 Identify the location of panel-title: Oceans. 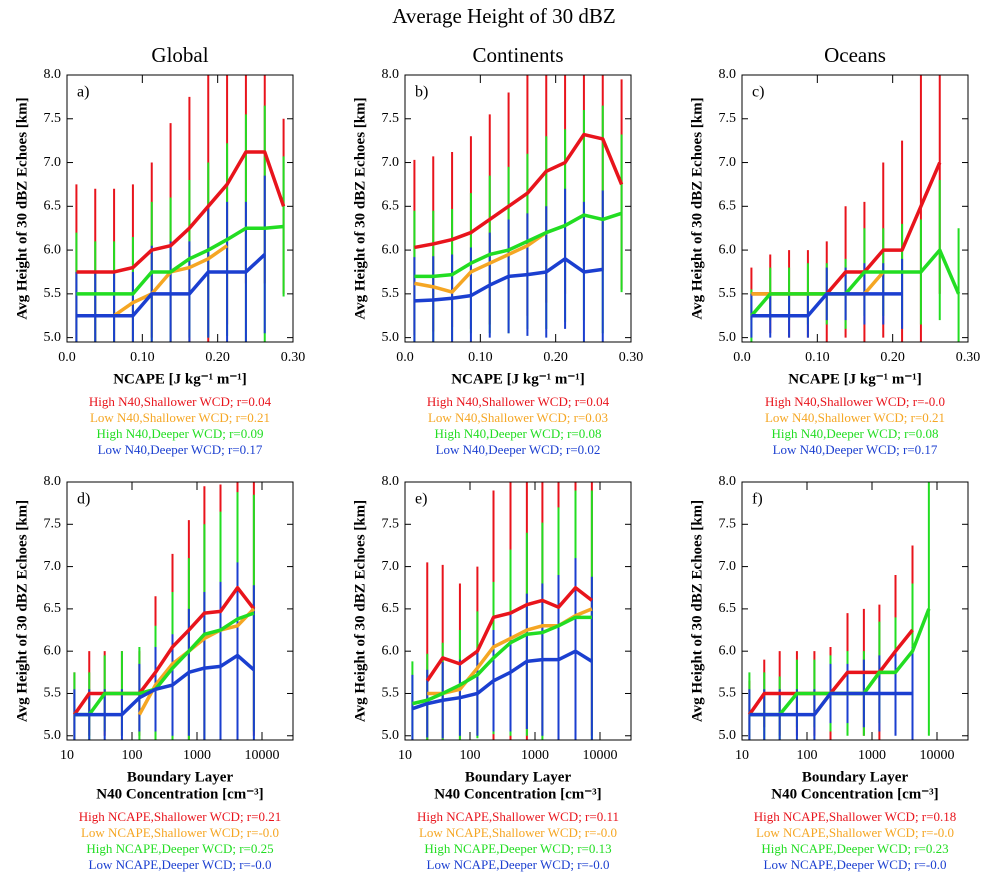
(855, 55).